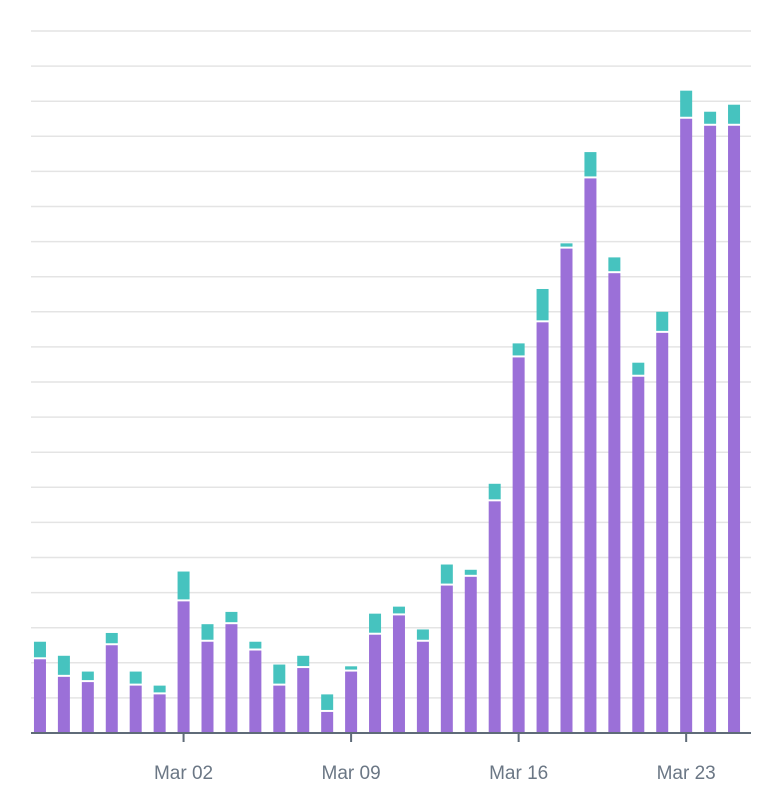 Image resolution: width=774 pixels, height=800 pixels. What do you see at coordinates (518, 773) in the screenshot?
I see `x-tick-label: Mar 16` at bounding box center [518, 773].